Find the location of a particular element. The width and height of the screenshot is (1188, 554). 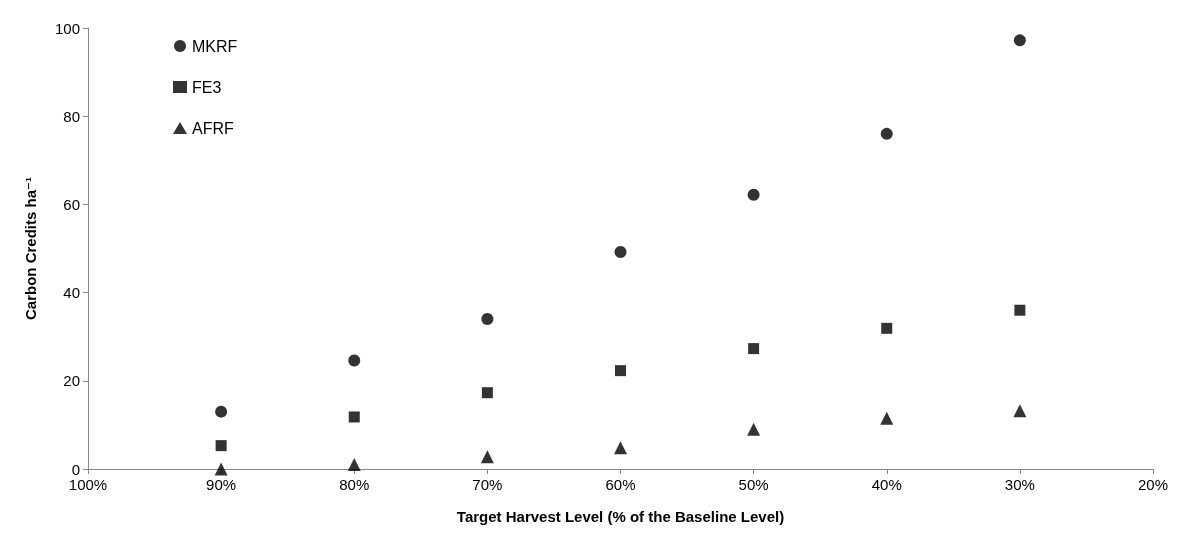

y-tick-label: 0 is located at coordinates (75, 469).